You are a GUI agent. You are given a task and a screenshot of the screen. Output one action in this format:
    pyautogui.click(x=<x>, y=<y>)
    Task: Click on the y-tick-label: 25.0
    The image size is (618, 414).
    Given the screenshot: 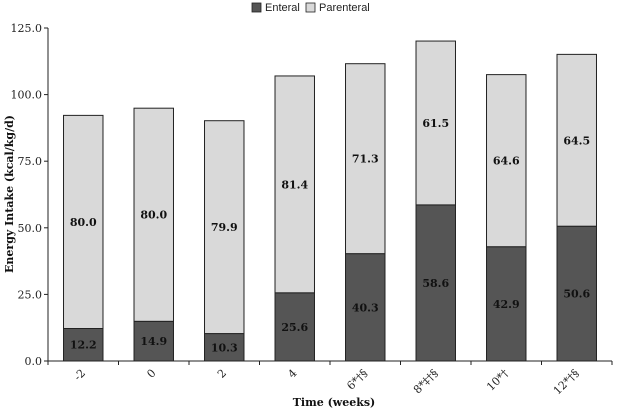 What is the action you would take?
    pyautogui.click(x=30, y=294)
    